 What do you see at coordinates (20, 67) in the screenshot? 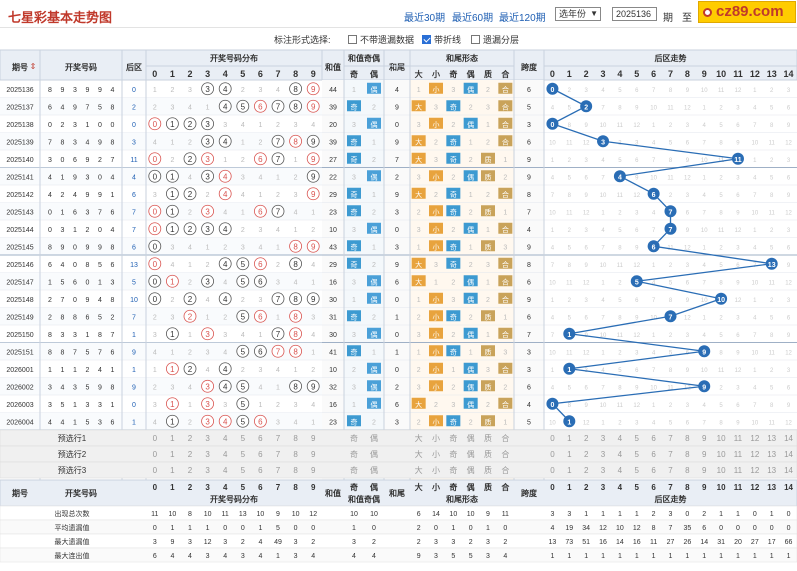
I see `header-issue: 期号` at bounding box center [20, 67].